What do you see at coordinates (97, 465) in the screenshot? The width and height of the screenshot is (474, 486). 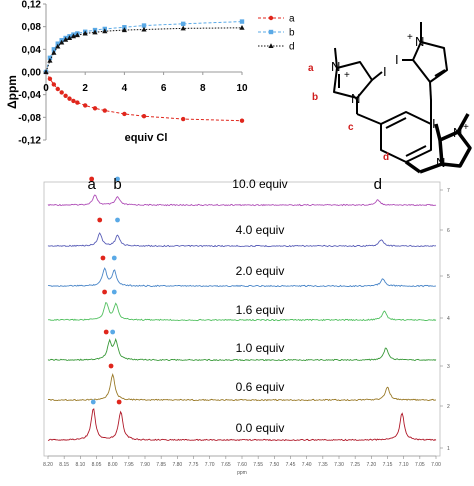 I see `nmr-x-tick-label: 8.05` at bounding box center [97, 465].